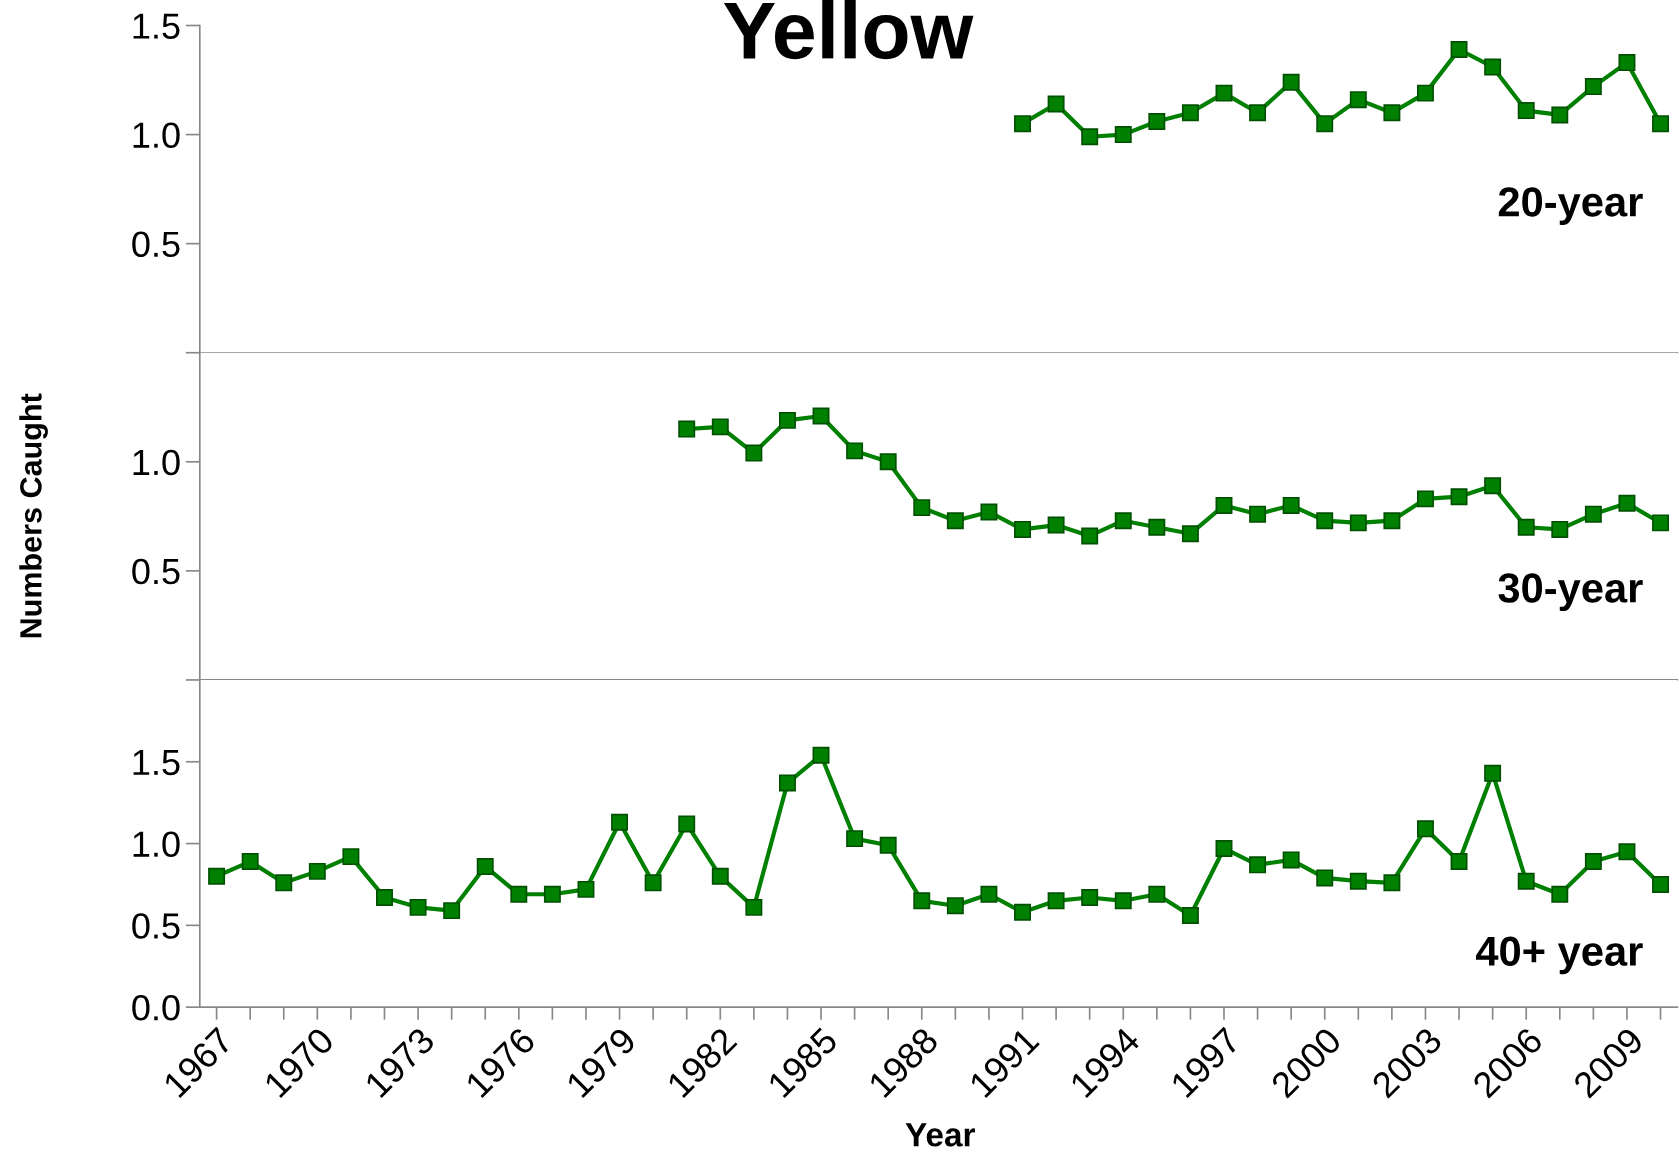 Image resolution: width=1679 pixels, height=1159 pixels. I want to click on annotation: 40+ year, so click(1559, 955).